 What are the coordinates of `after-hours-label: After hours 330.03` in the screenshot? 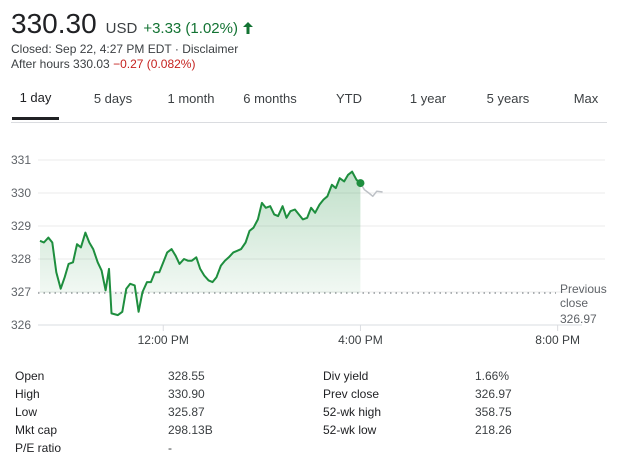 It's located at (60, 64).